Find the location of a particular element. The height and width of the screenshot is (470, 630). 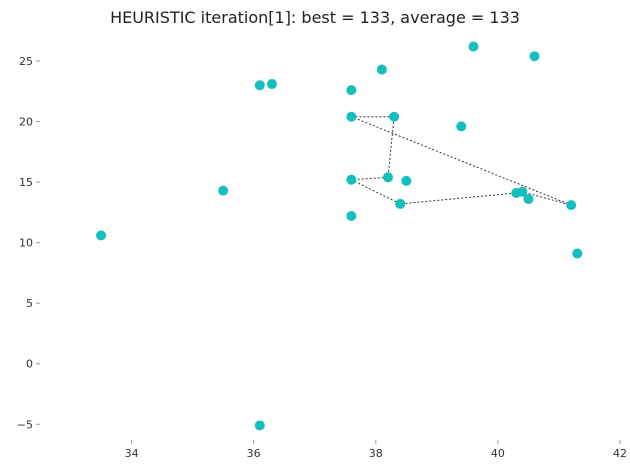

y-tick-label: 5 is located at coordinates (29, 303).